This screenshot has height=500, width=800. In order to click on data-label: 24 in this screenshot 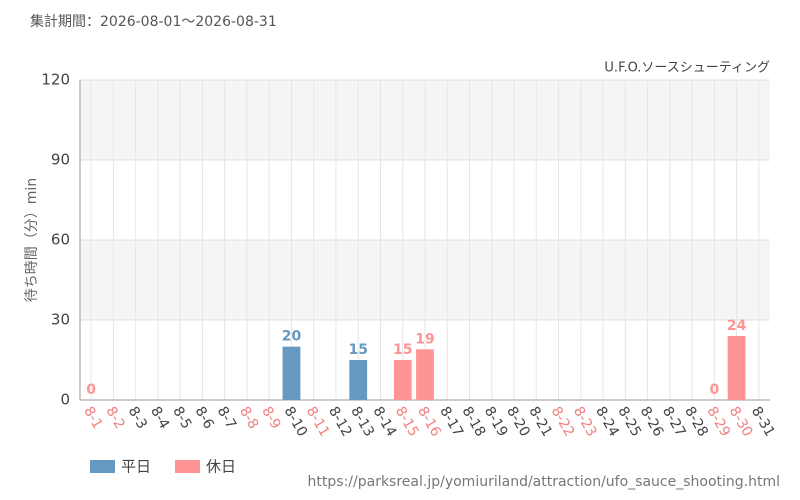, I will do `click(737, 326)`.